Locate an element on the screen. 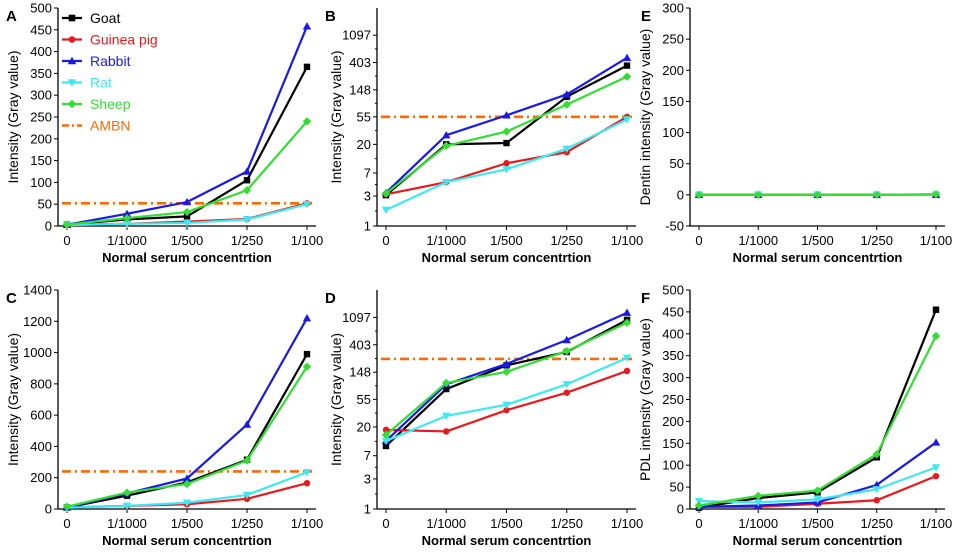 This screenshot has height=556, width=964. legend-item-guinea-pig: Guinea pig is located at coordinates (110, 40).